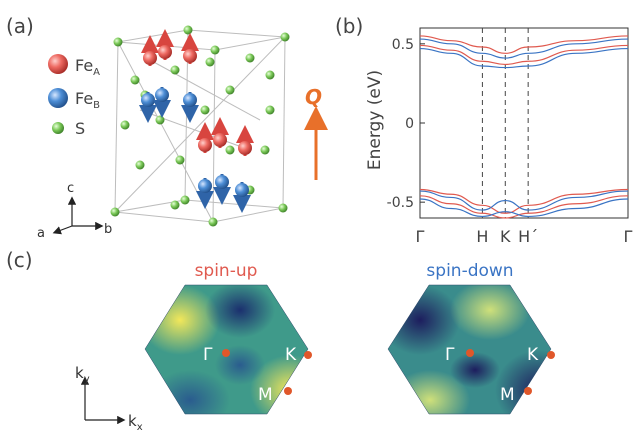 This screenshot has height=442, width=640. What do you see at coordinates (349, 26) in the screenshot?
I see `panel-label-b: (b)` at bounding box center [349, 26].